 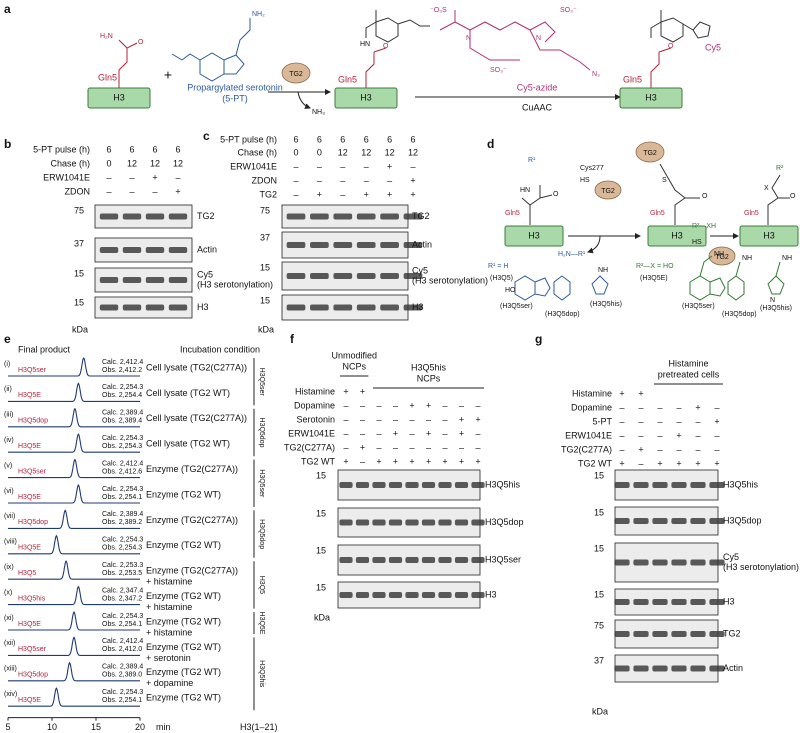 I want to click on peptide: H3(1–21), so click(x=259, y=727).